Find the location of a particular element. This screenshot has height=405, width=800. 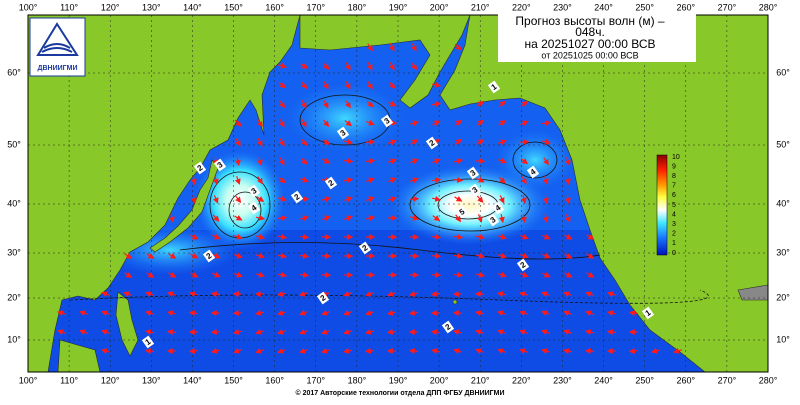

title-line: от 20251025 00:00 ВСВ is located at coordinates (589, 55).